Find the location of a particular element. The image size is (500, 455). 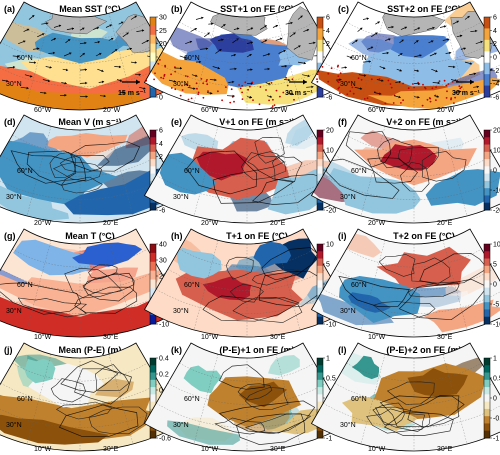

colorbar-tick-label: 2 is located at coordinates (328, 44).